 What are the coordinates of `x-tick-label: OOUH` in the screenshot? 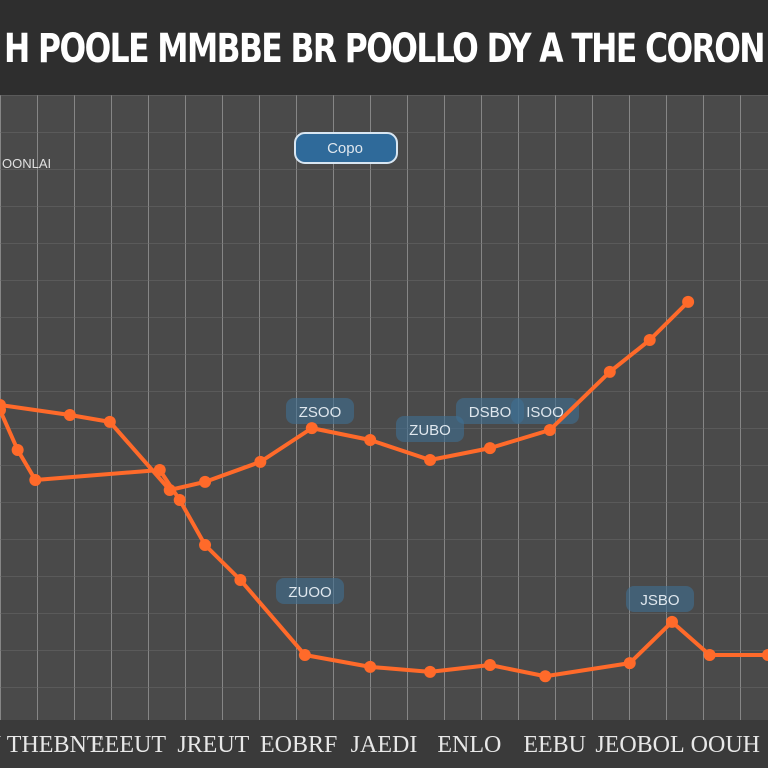 It's located at (725, 745).